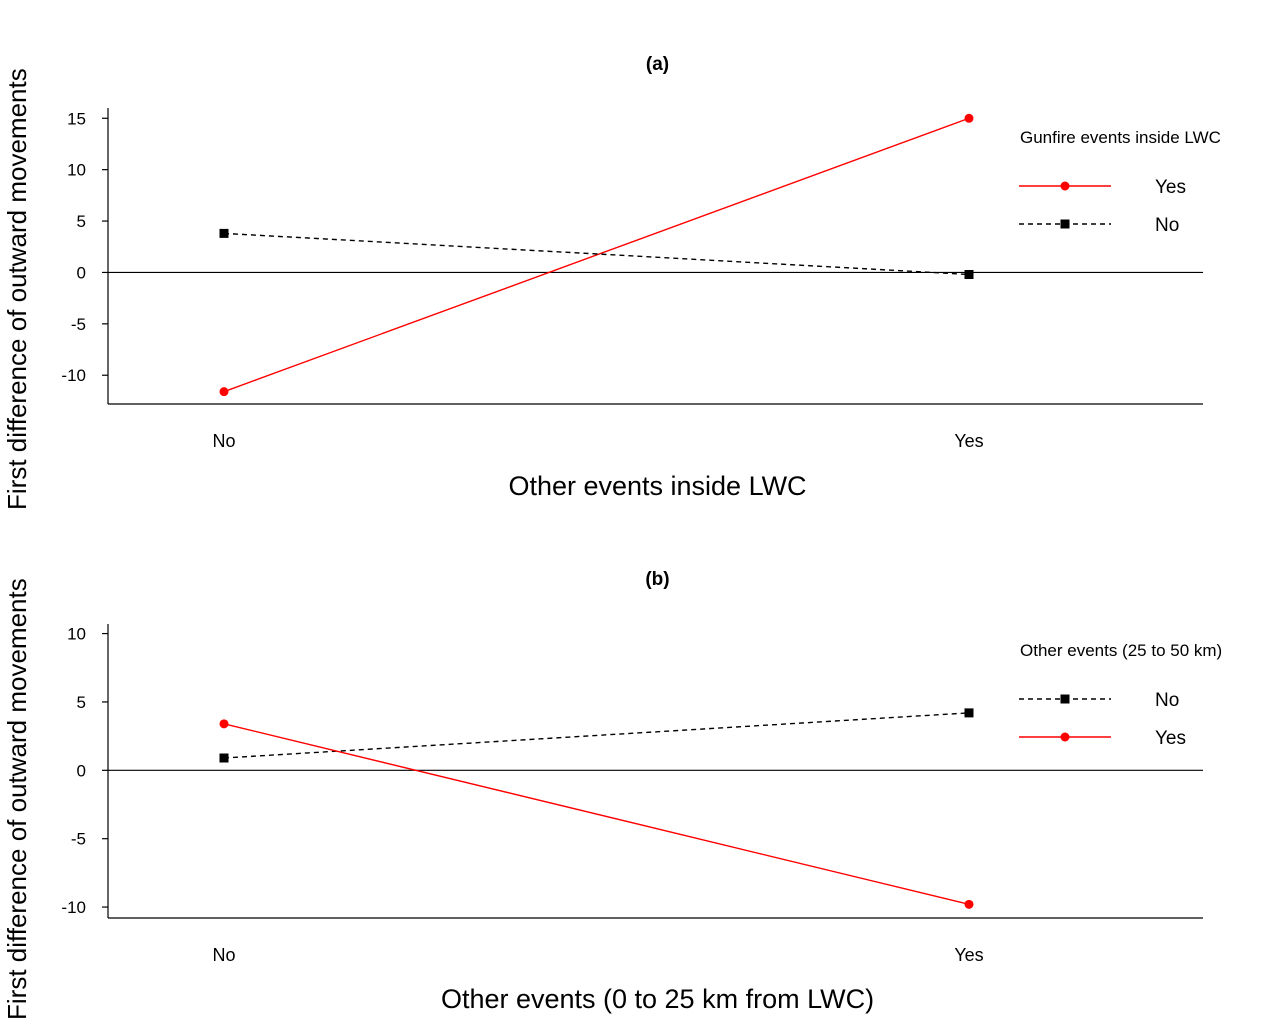  What do you see at coordinates (81, 770) in the screenshot?
I see `p1-y-tick-label: 0` at bounding box center [81, 770].